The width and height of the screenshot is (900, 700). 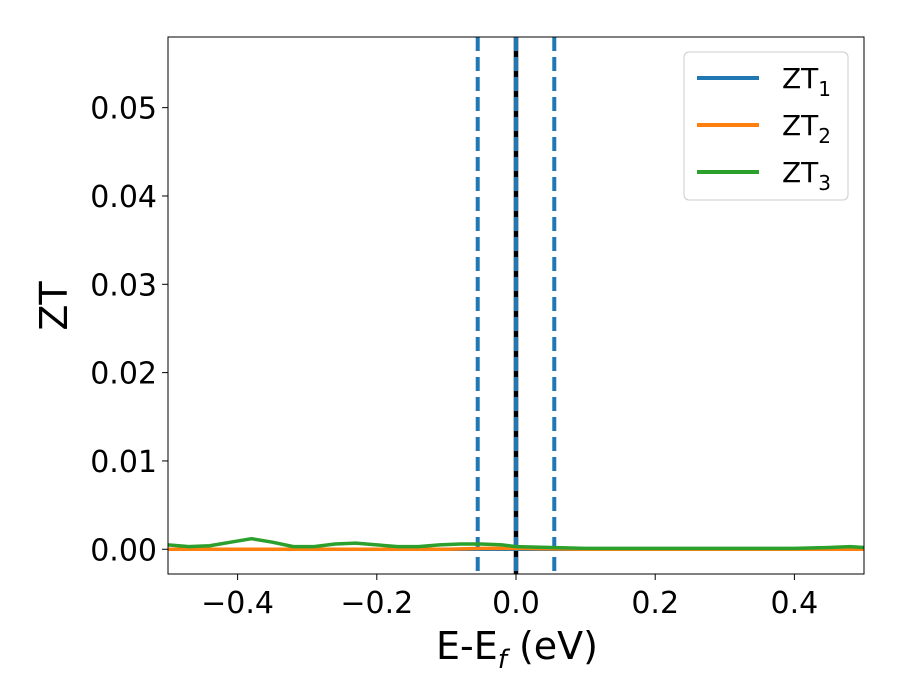 I want to click on y-tick-label: 0.01, so click(x=123, y=462).